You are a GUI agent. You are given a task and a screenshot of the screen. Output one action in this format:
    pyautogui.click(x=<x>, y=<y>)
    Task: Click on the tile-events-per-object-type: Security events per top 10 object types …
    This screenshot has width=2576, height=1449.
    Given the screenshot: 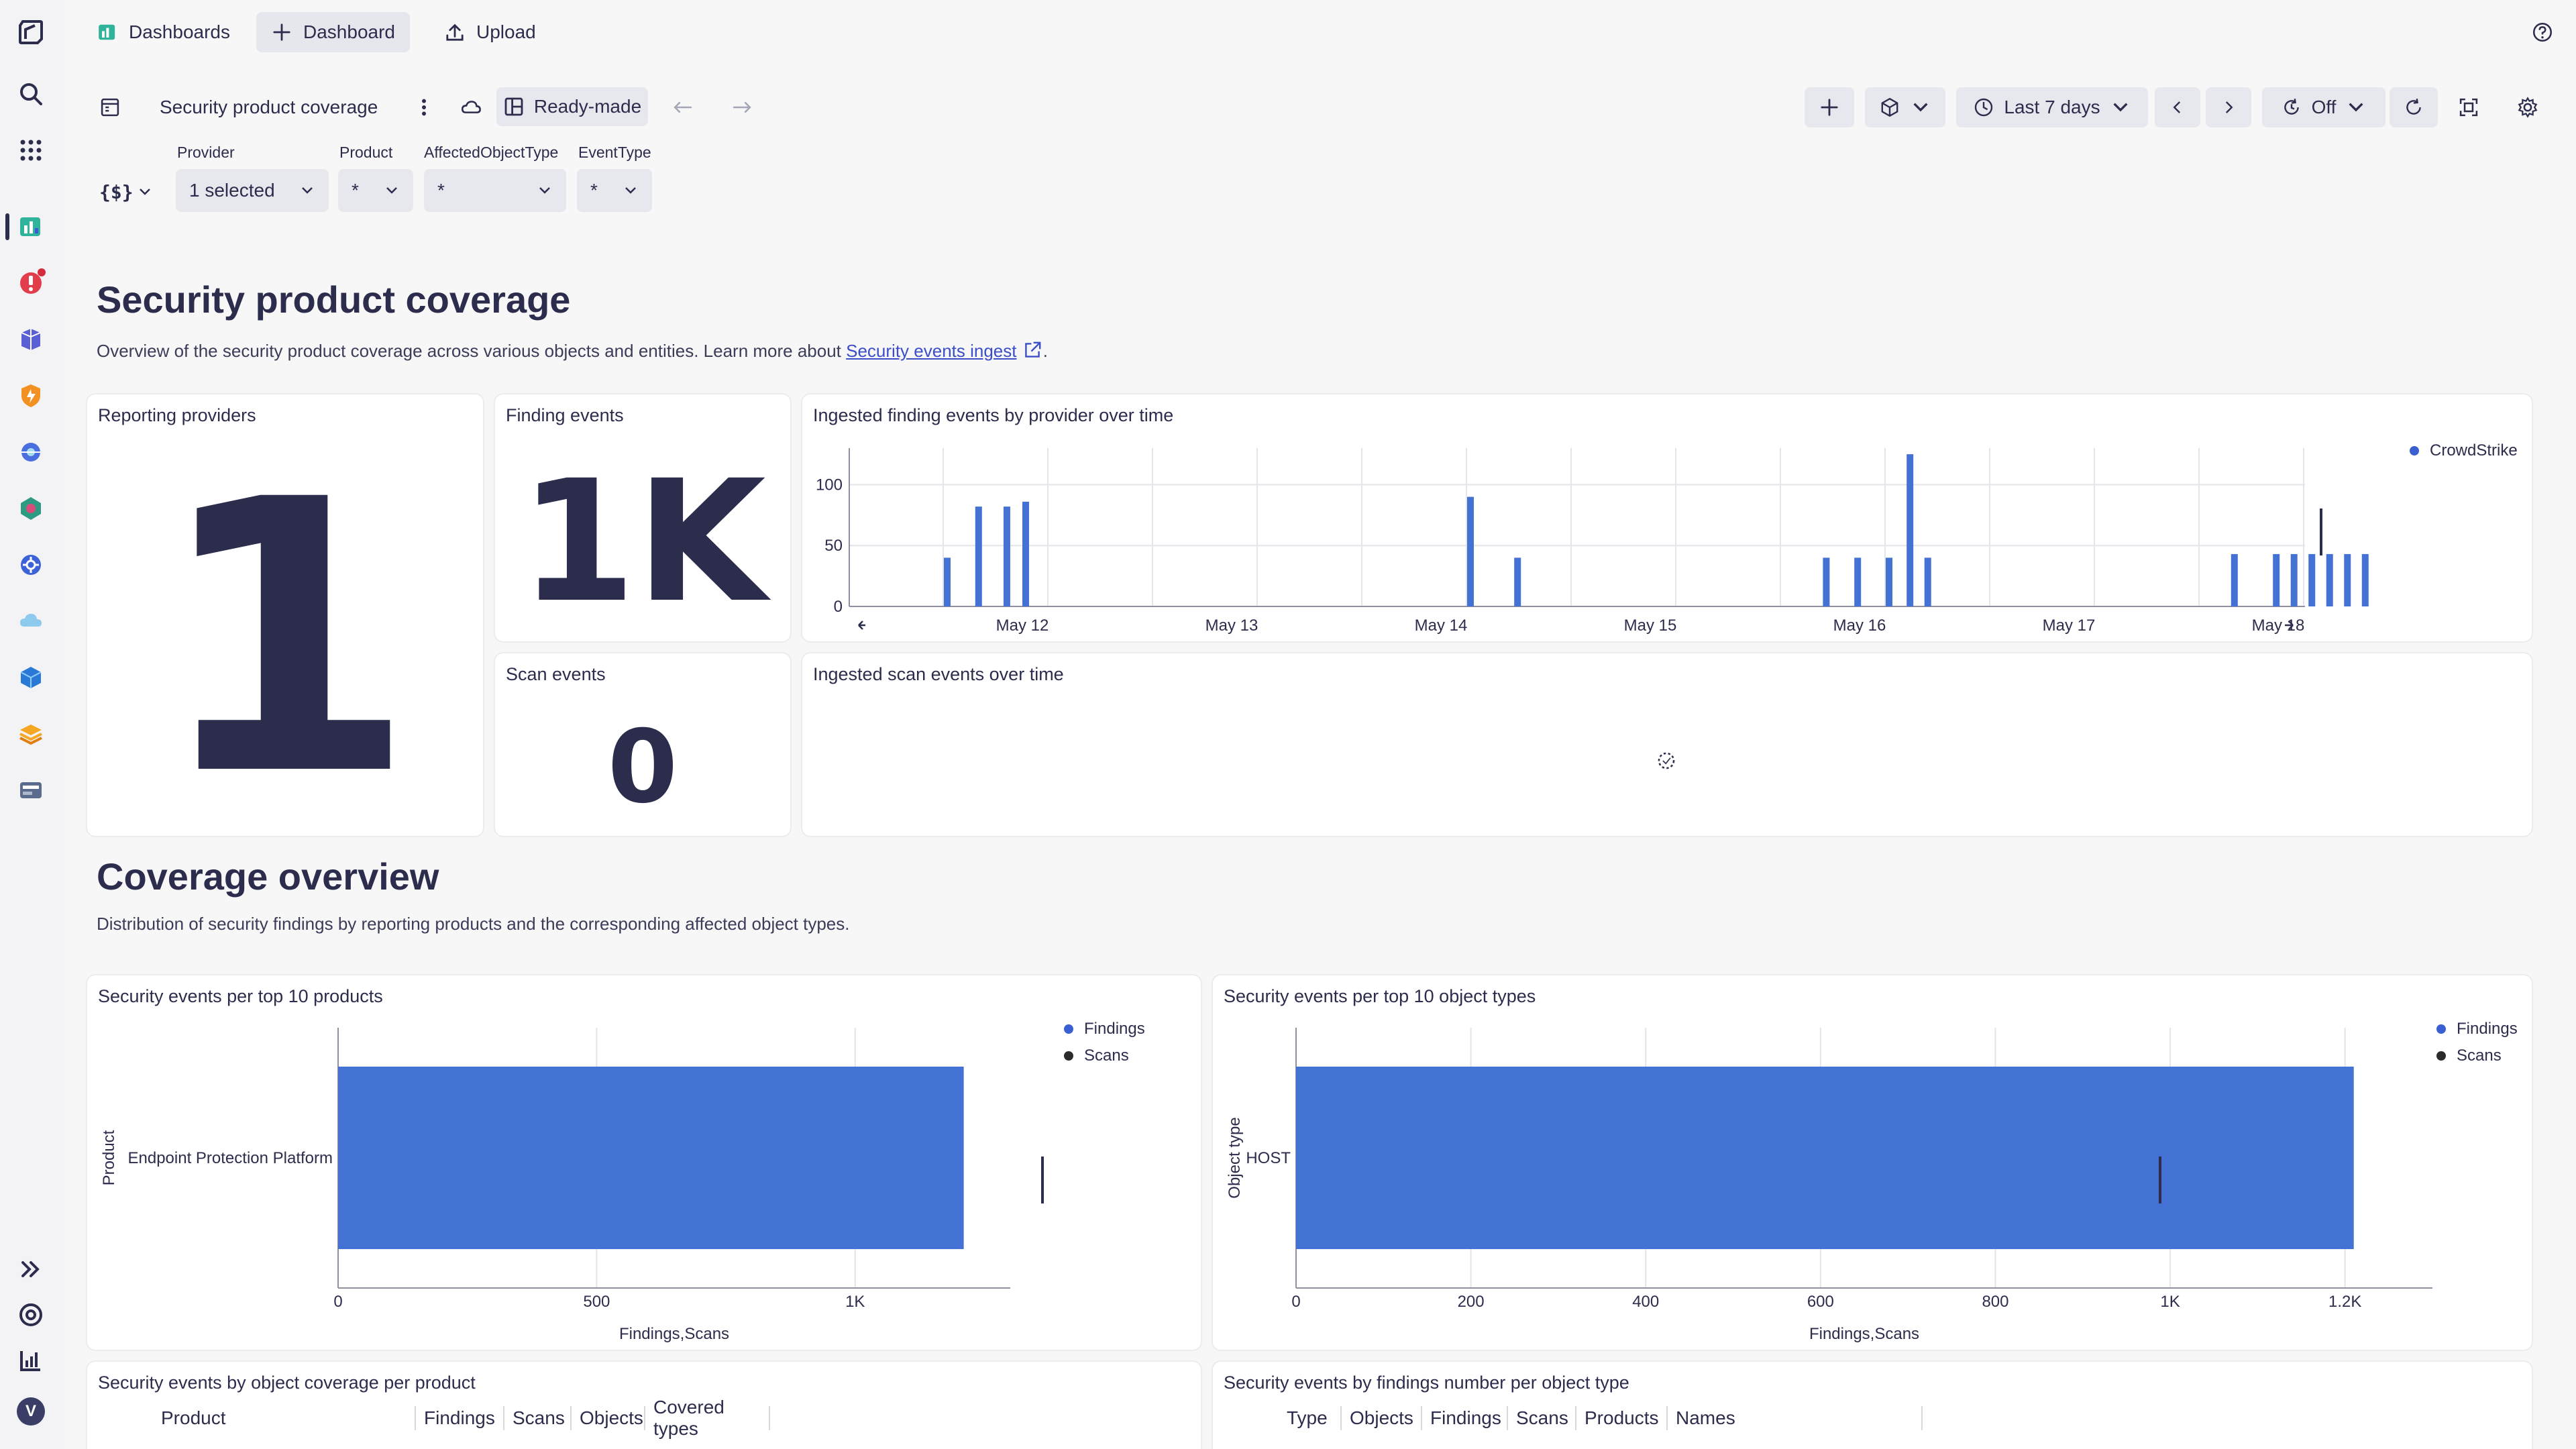 What is the action you would take?
    pyautogui.click(x=1872, y=1162)
    